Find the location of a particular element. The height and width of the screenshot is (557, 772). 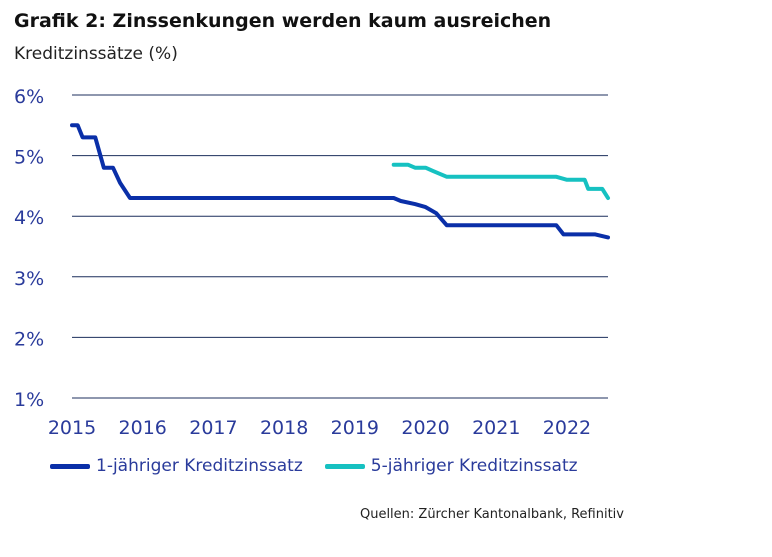

legend-swatch-5-year is located at coordinates (344, 466).